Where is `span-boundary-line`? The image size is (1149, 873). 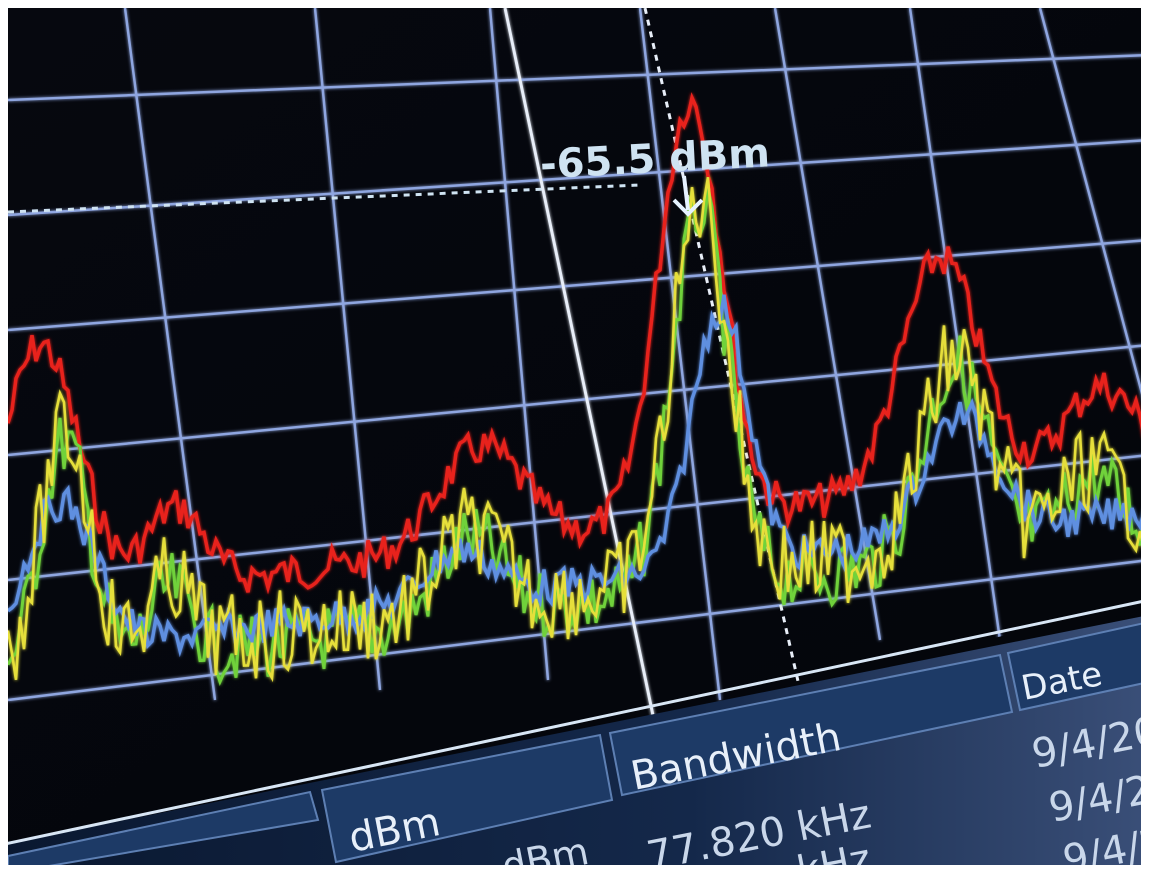
span-boundary-line is located at coordinates (580, 367).